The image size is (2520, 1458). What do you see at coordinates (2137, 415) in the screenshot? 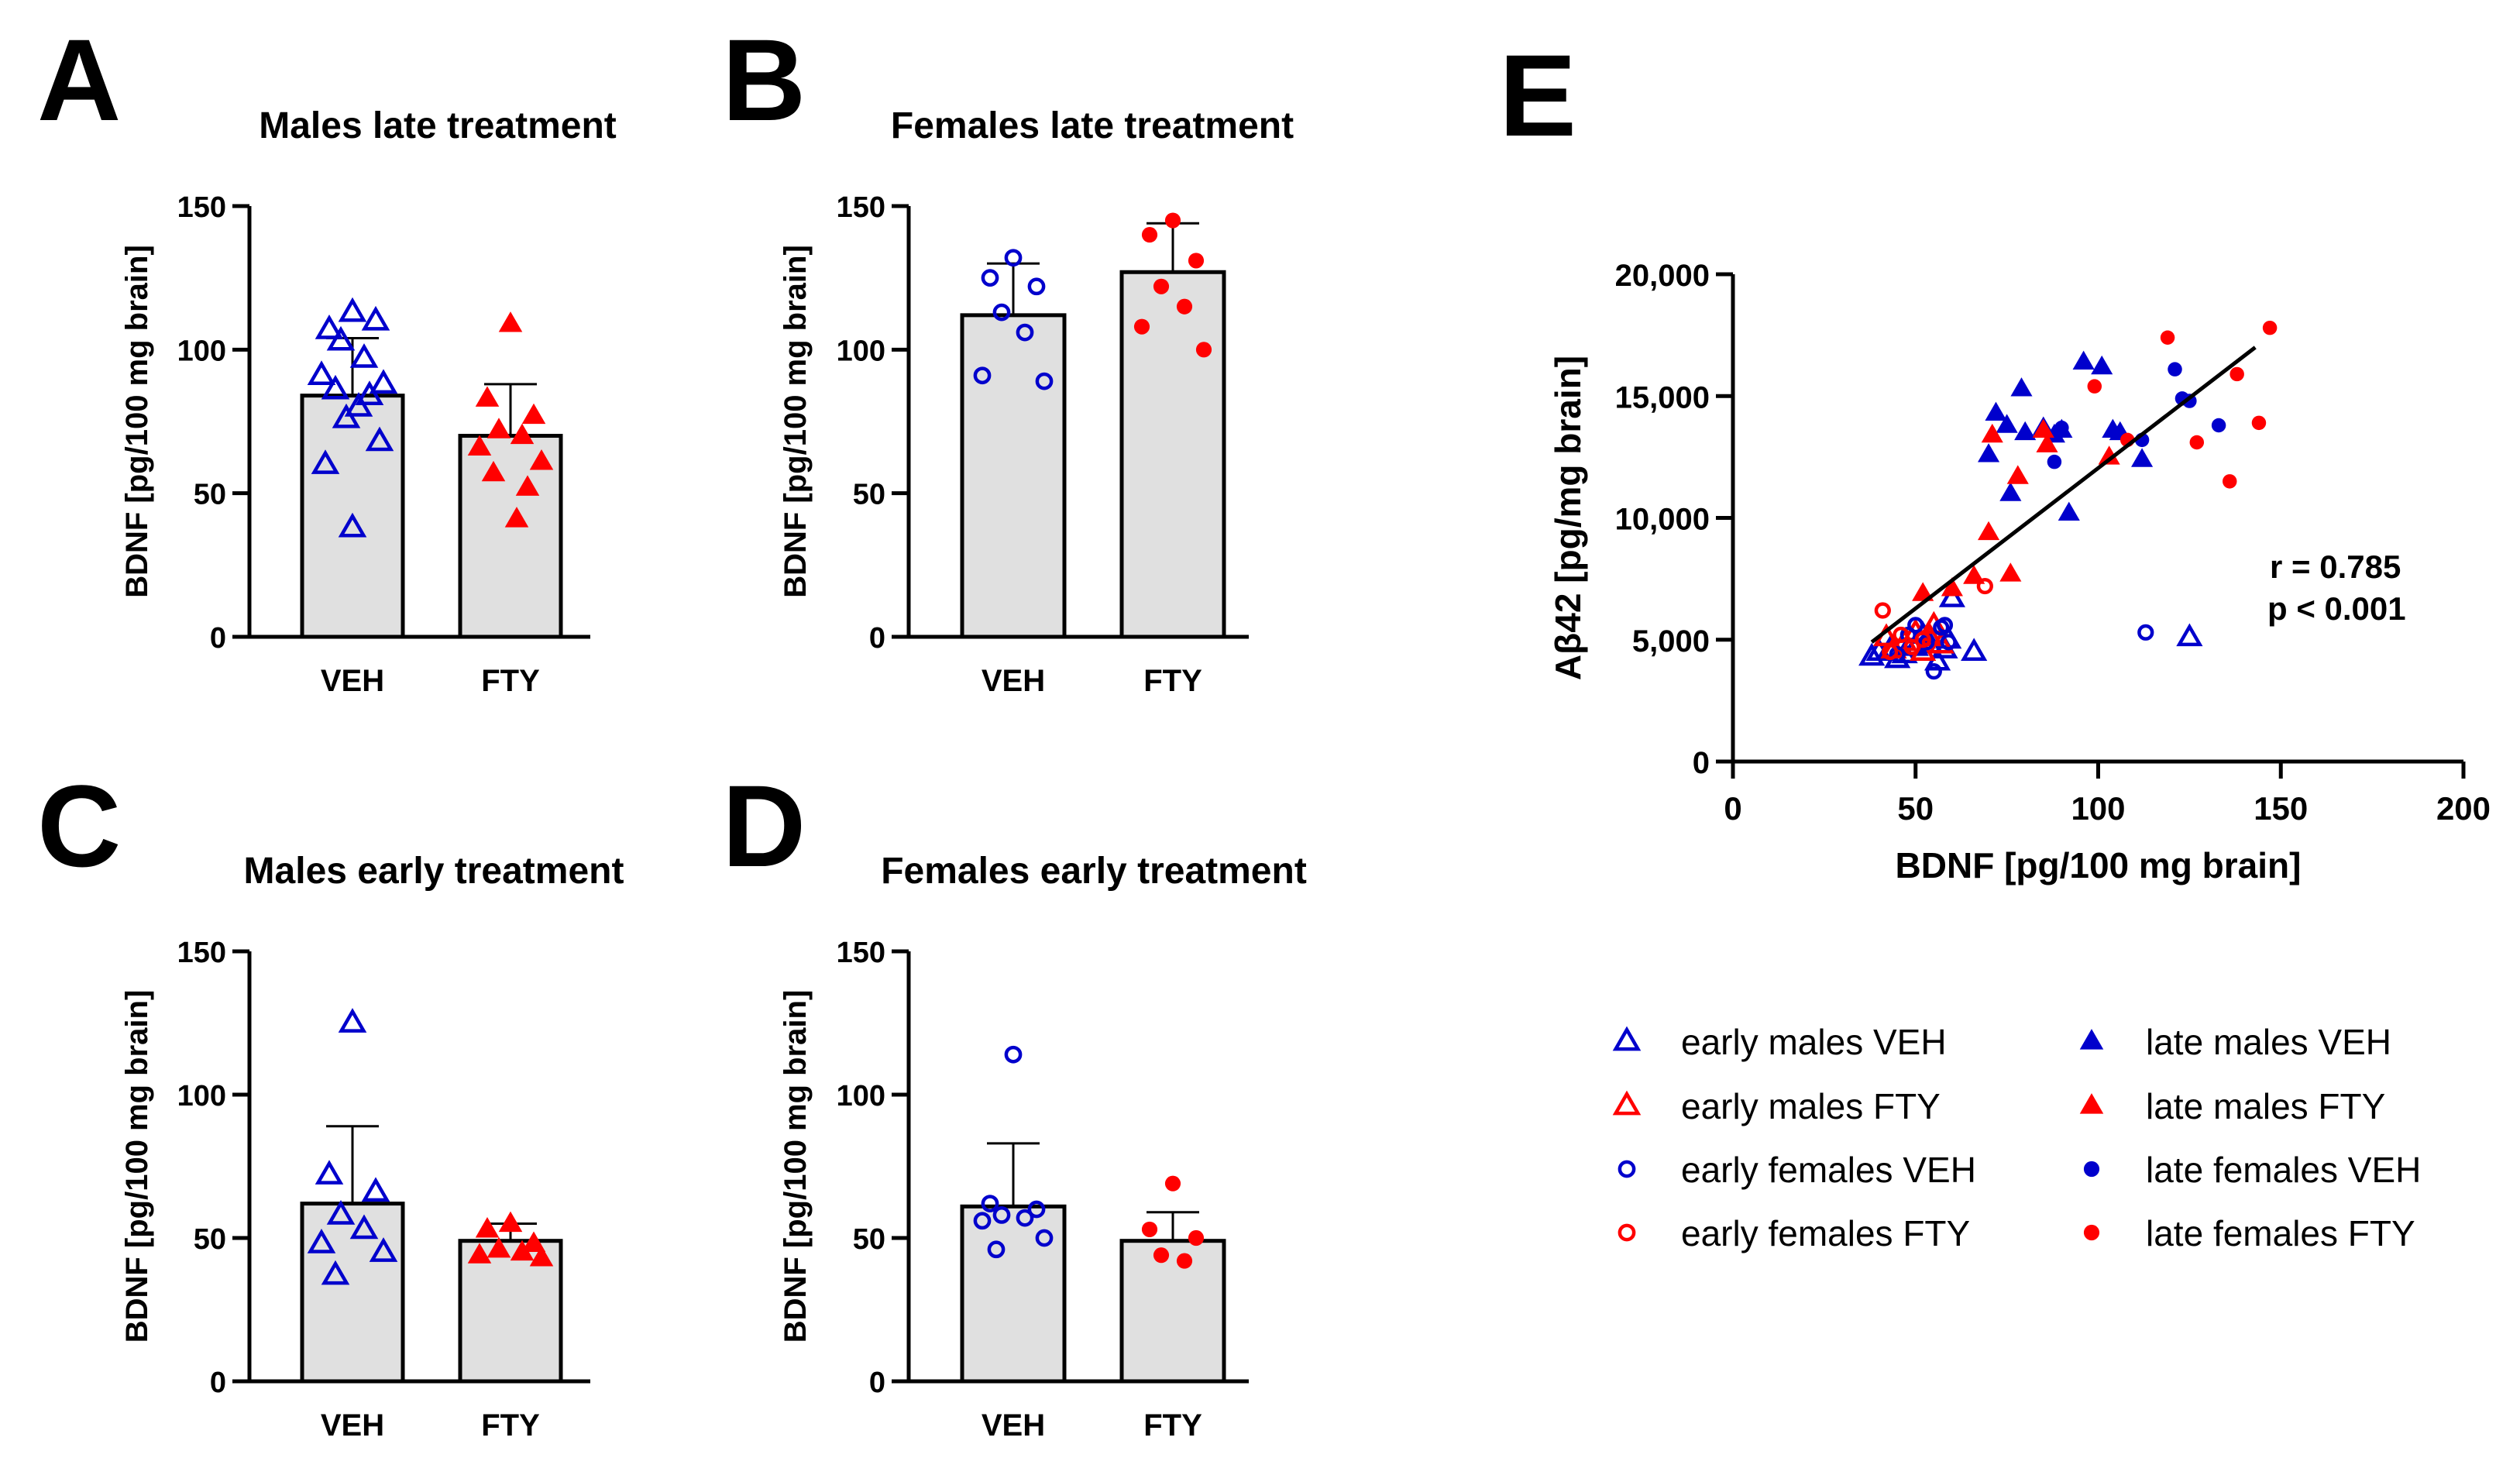
I see `series-late-females-VEH` at bounding box center [2137, 415].